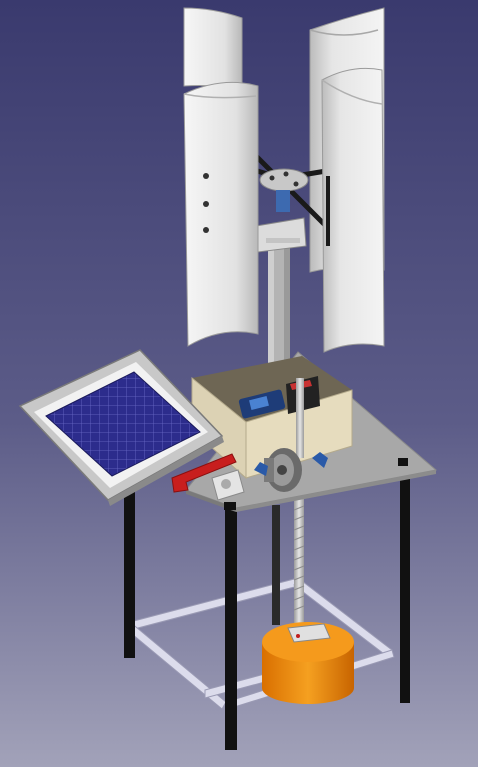 The image size is (478, 767). I want to click on threaded-rod-upper, so click(300, 418).